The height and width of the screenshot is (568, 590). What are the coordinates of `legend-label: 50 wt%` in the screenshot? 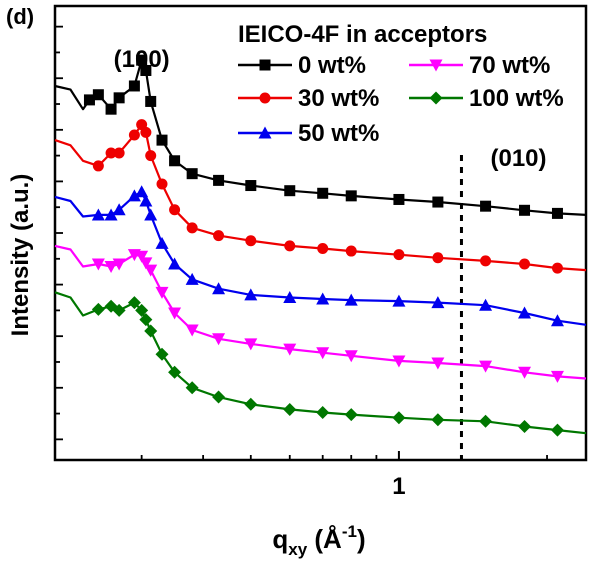 It's located at (338, 133).